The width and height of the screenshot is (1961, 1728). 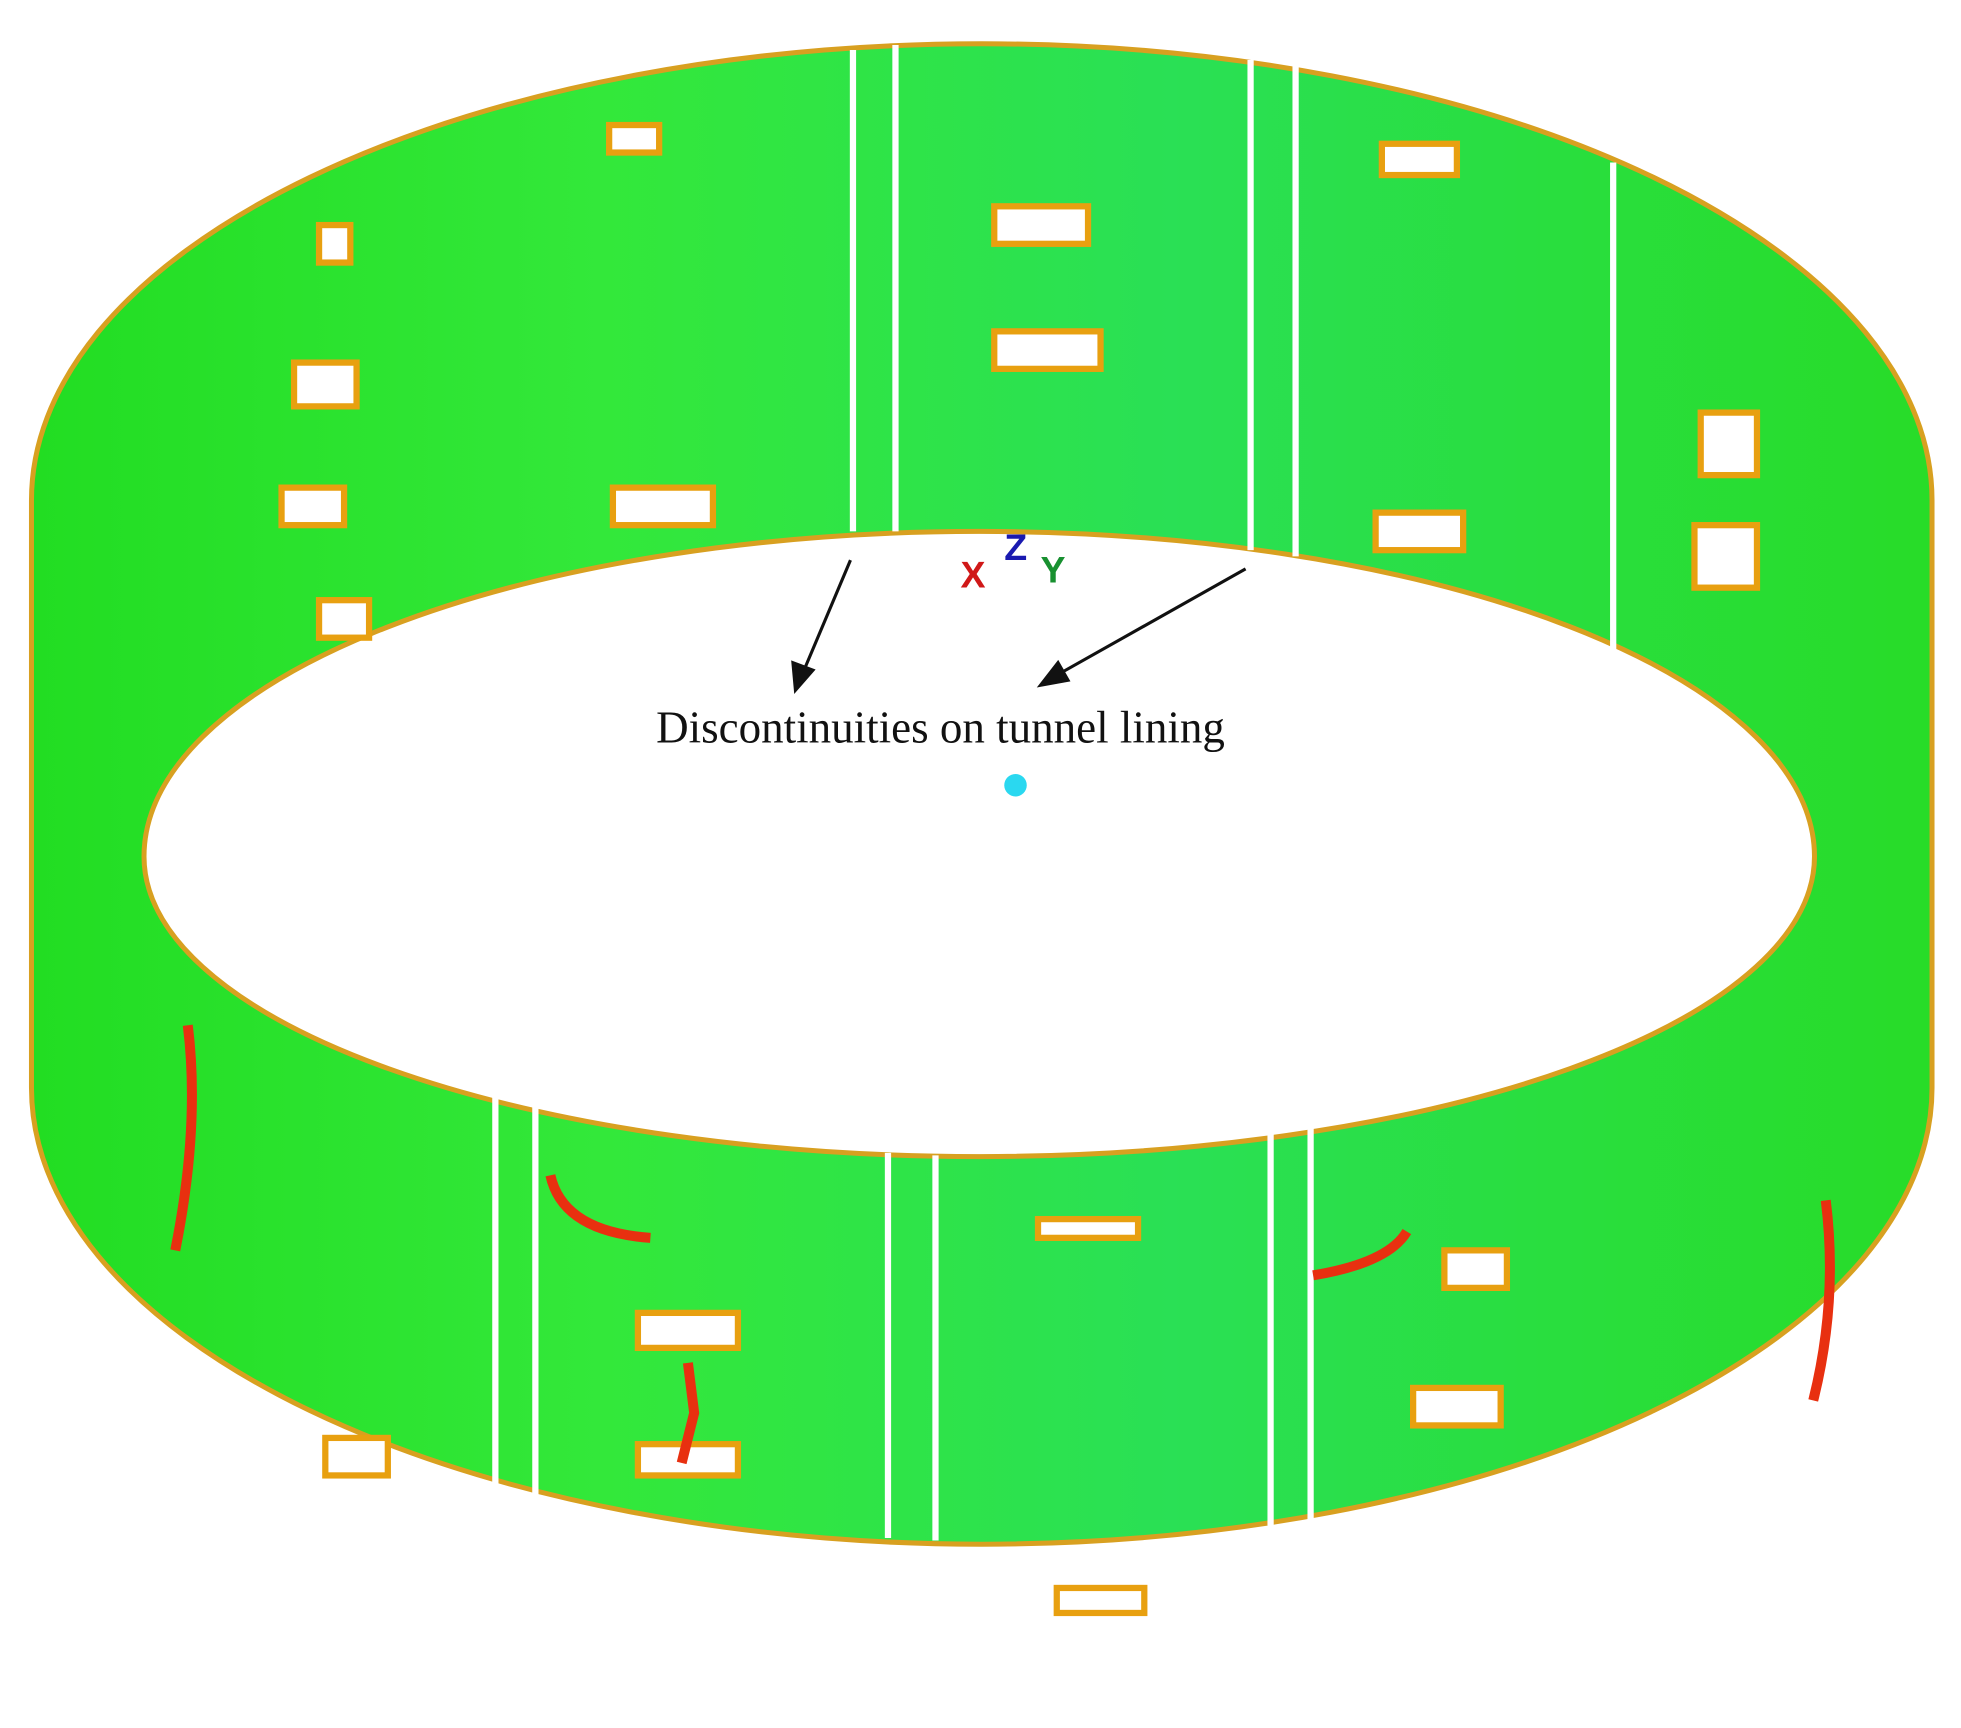 What do you see at coordinates (940, 728) in the screenshot?
I see `annotation: Discontinuities on tunnel lining` at bounding box center [940, 728].